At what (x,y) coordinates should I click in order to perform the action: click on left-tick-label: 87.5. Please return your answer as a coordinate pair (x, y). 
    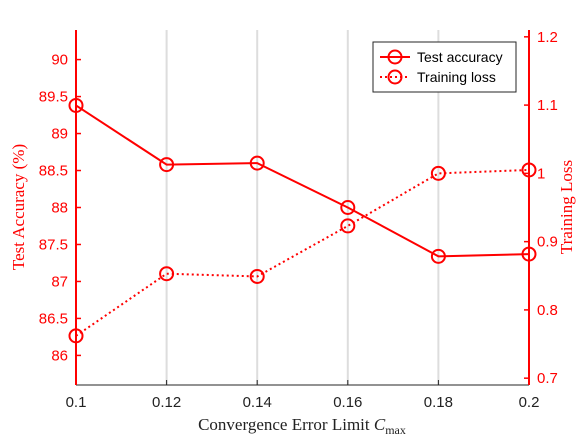
    Looking at the image, I should click on (53, 244).